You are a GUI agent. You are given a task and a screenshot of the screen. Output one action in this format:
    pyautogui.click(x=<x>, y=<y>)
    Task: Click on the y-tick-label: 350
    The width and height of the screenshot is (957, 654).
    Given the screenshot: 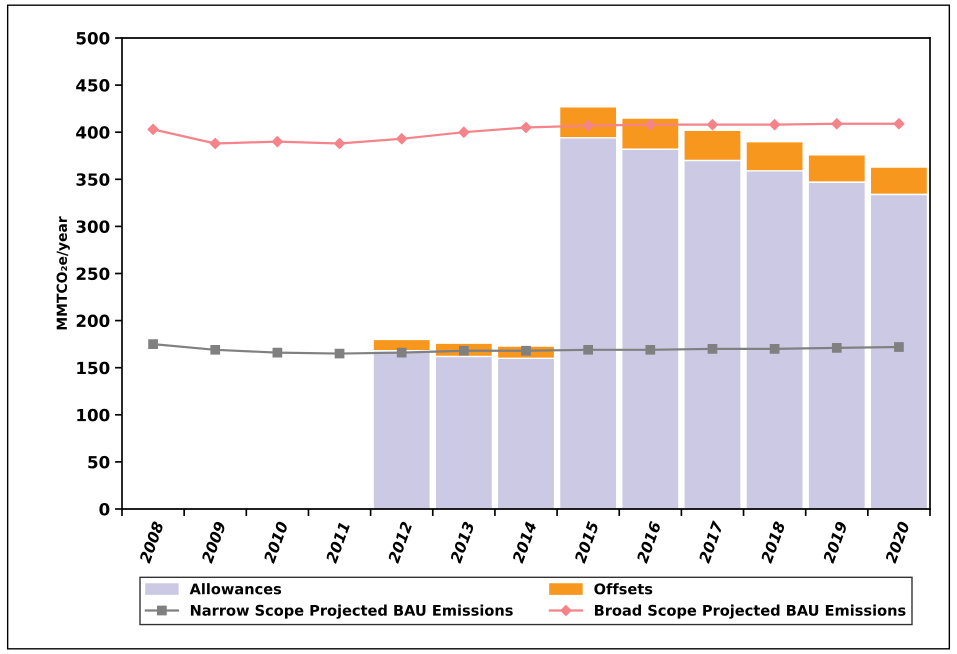 What is the action you would take?
    pyautogui.click(x=93, y=179)
    